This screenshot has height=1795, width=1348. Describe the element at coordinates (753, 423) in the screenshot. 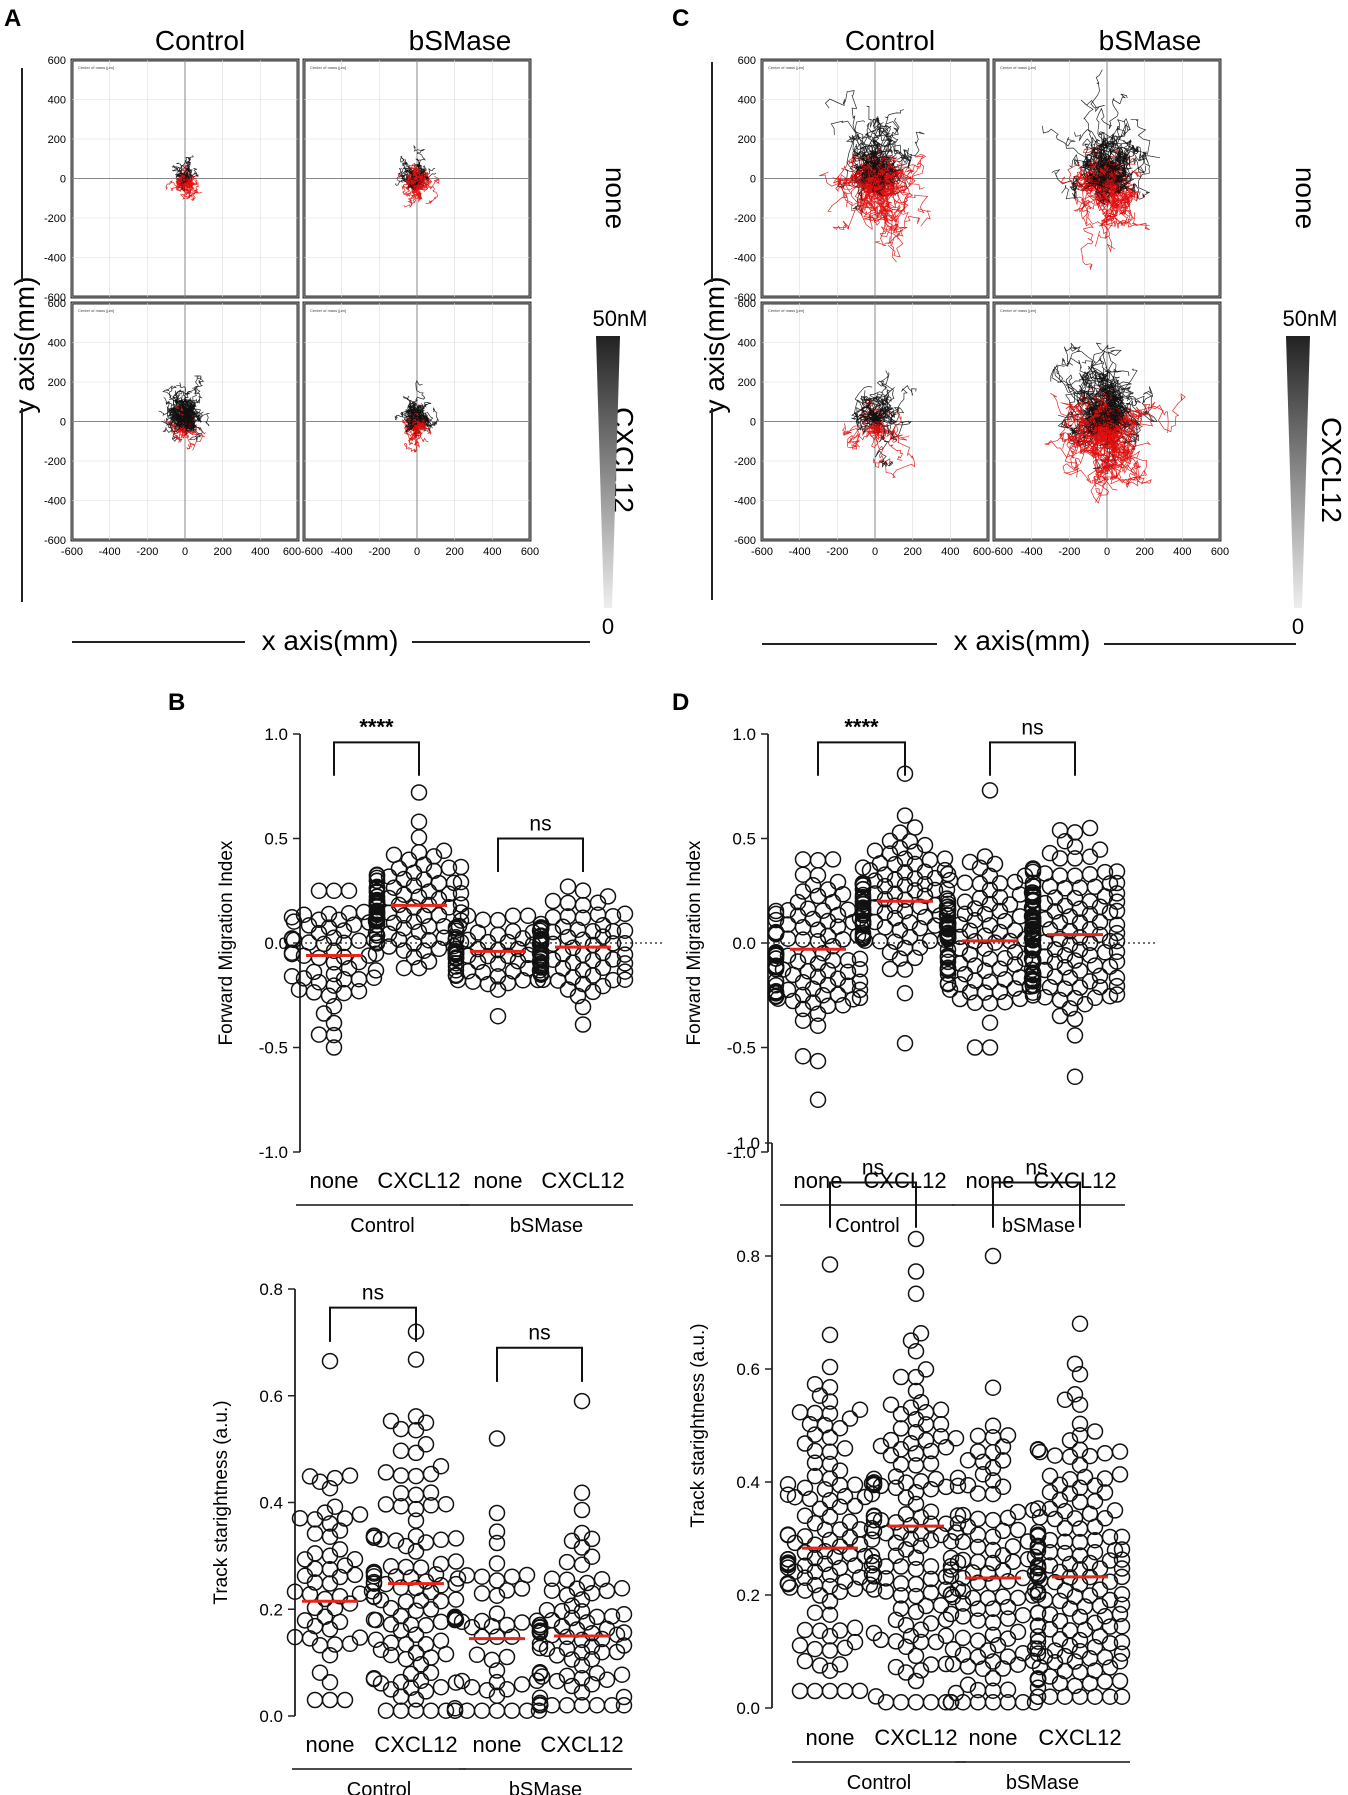

I see `y-tick-label: 0` at that location.